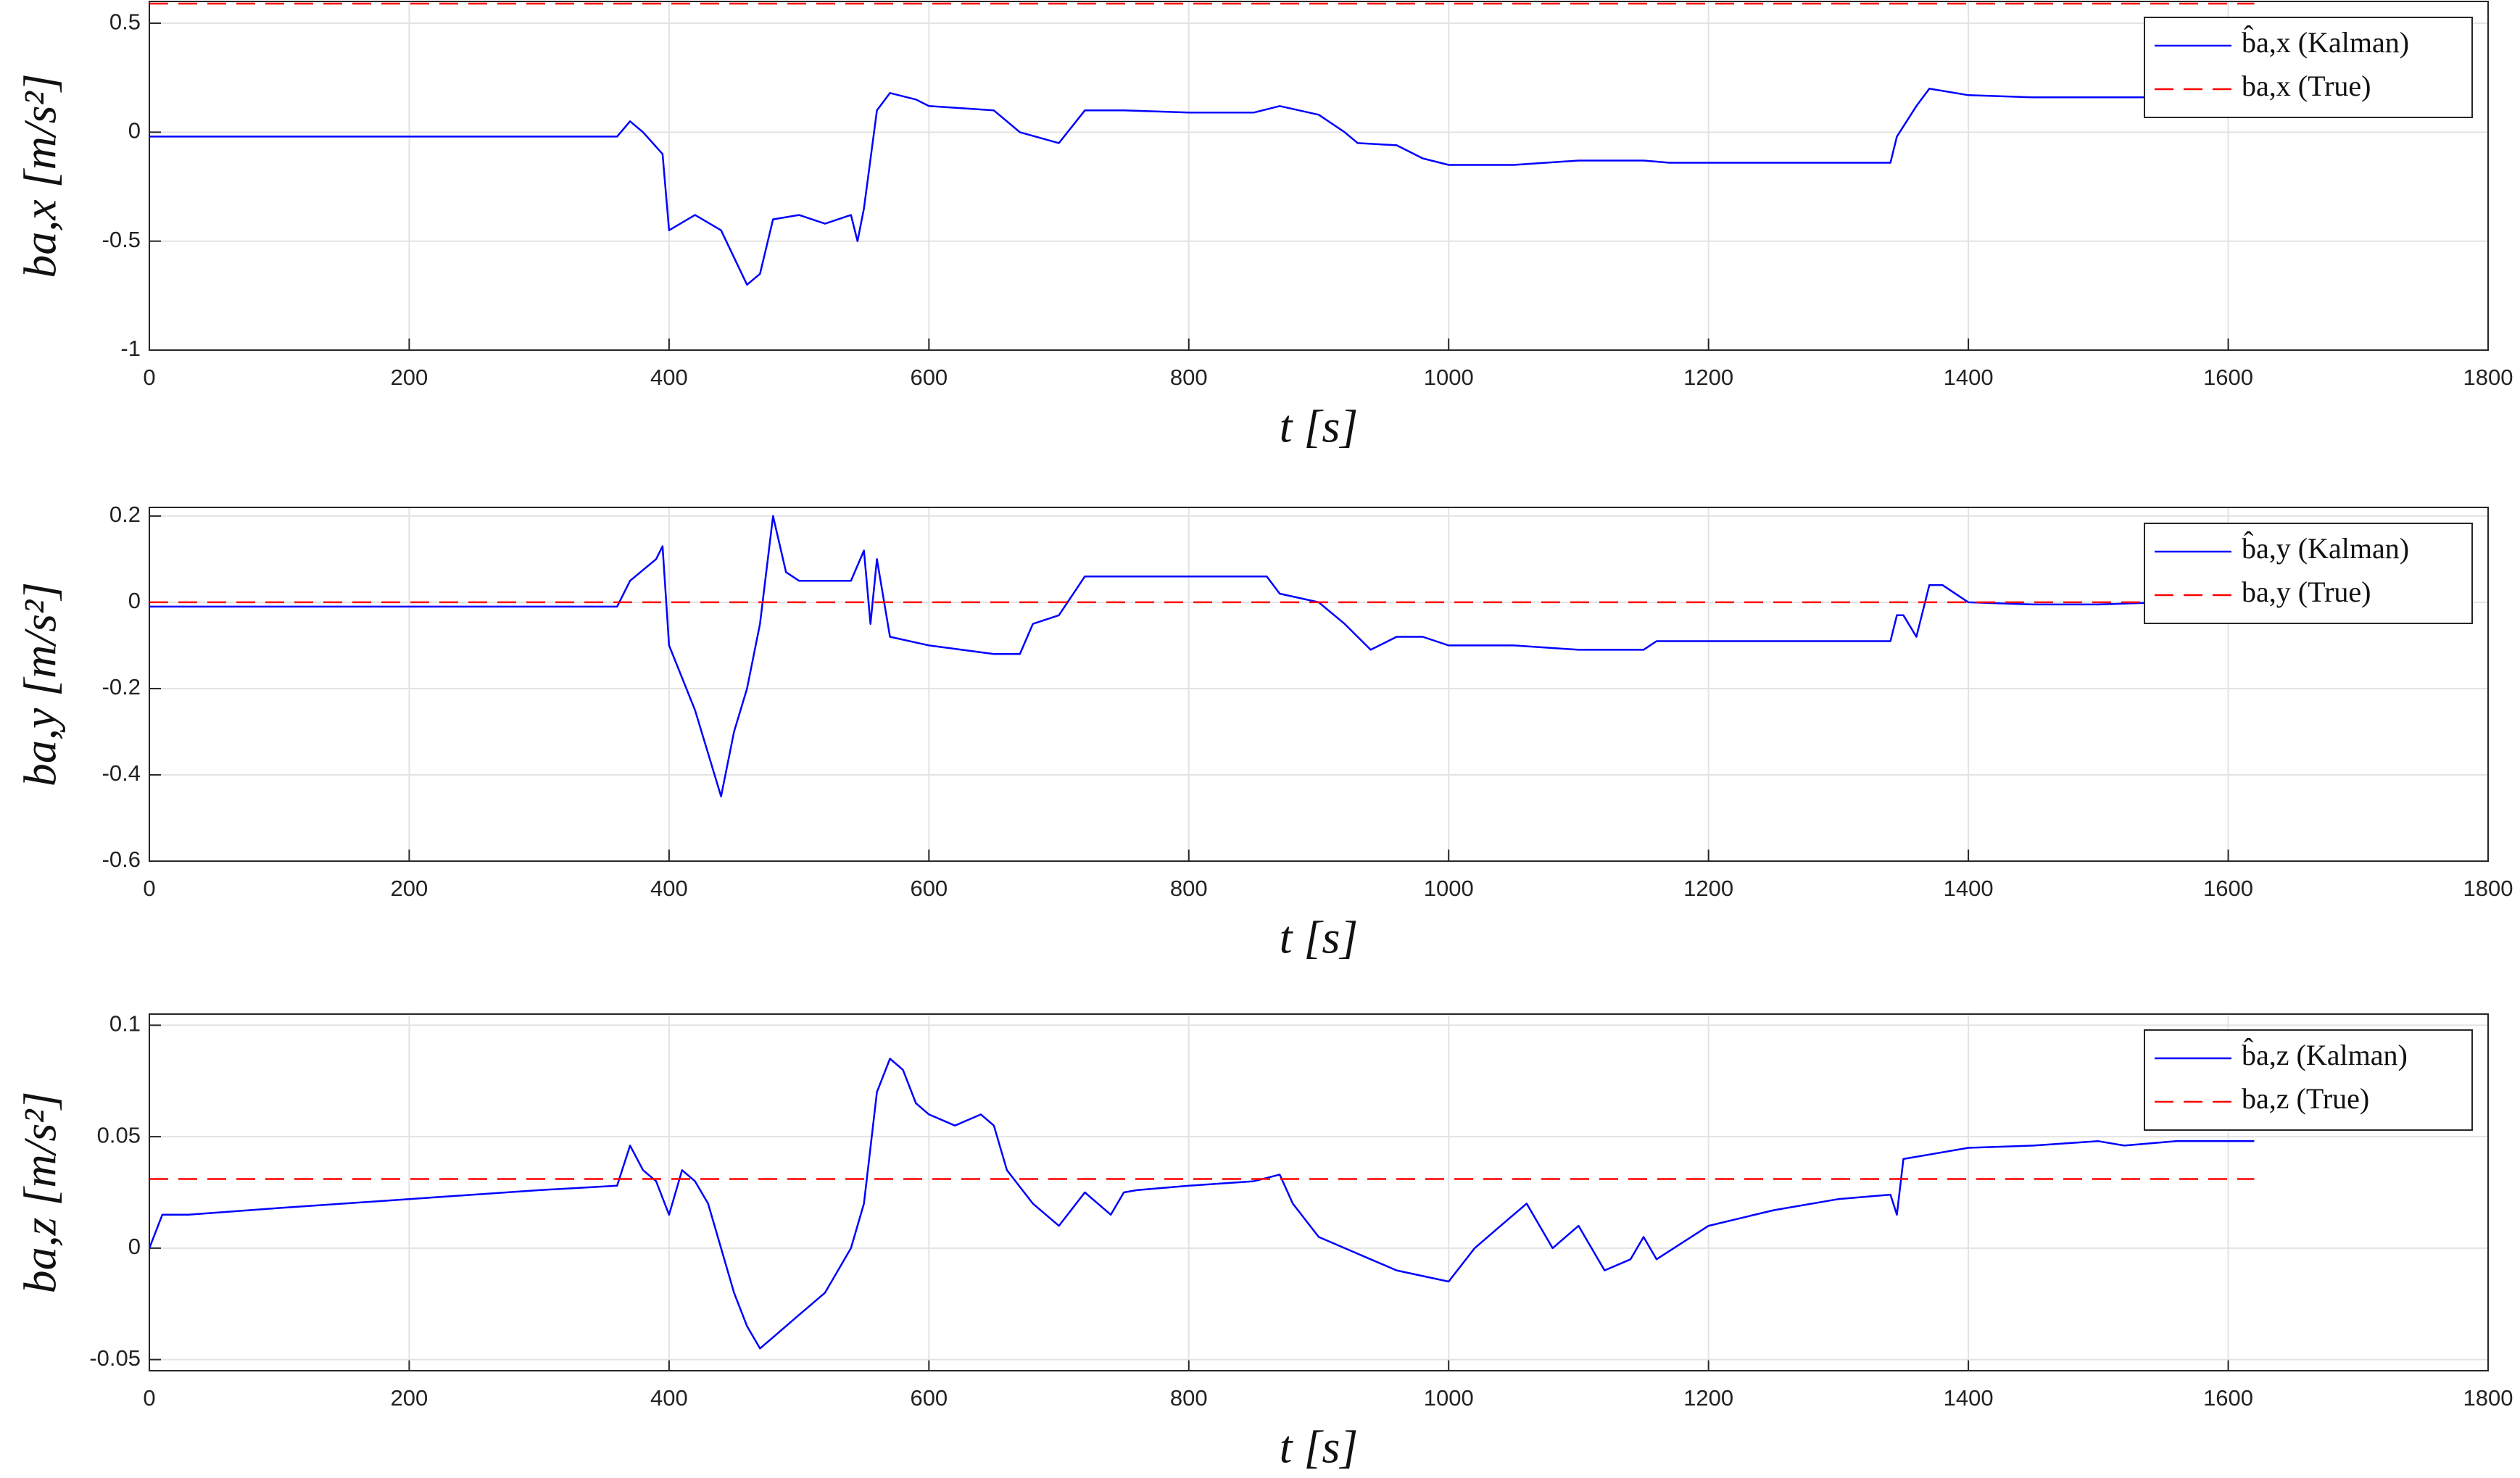 The height and width of the screenshot is (1478, 2520). I want to click on y-tick-label: -1, so click(130, 348).